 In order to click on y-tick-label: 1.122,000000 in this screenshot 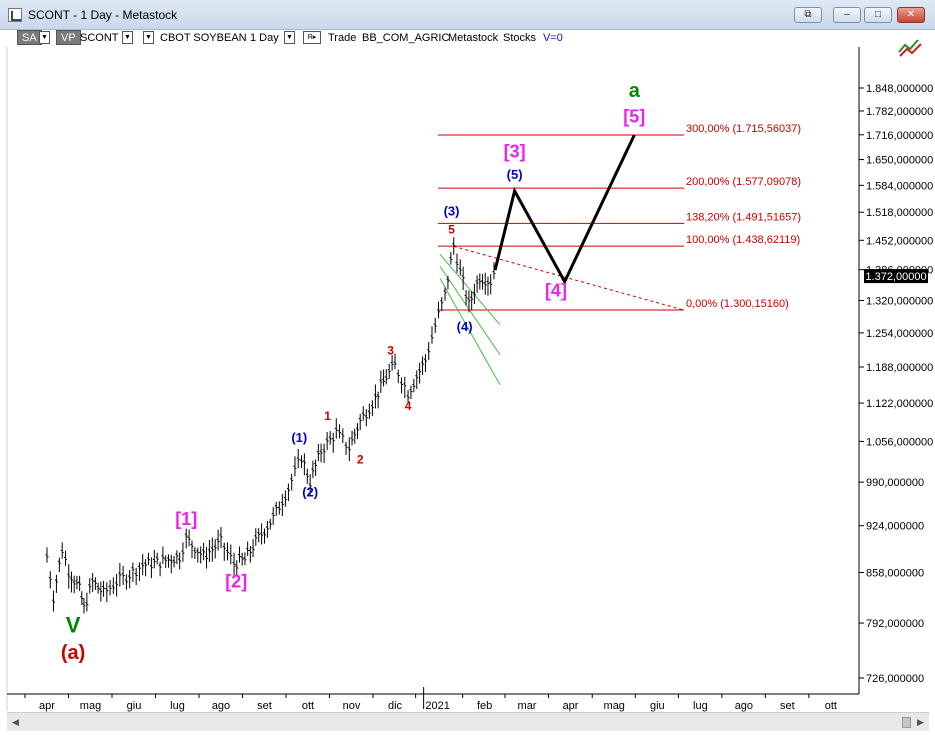, I will do `click(899, 404)`.